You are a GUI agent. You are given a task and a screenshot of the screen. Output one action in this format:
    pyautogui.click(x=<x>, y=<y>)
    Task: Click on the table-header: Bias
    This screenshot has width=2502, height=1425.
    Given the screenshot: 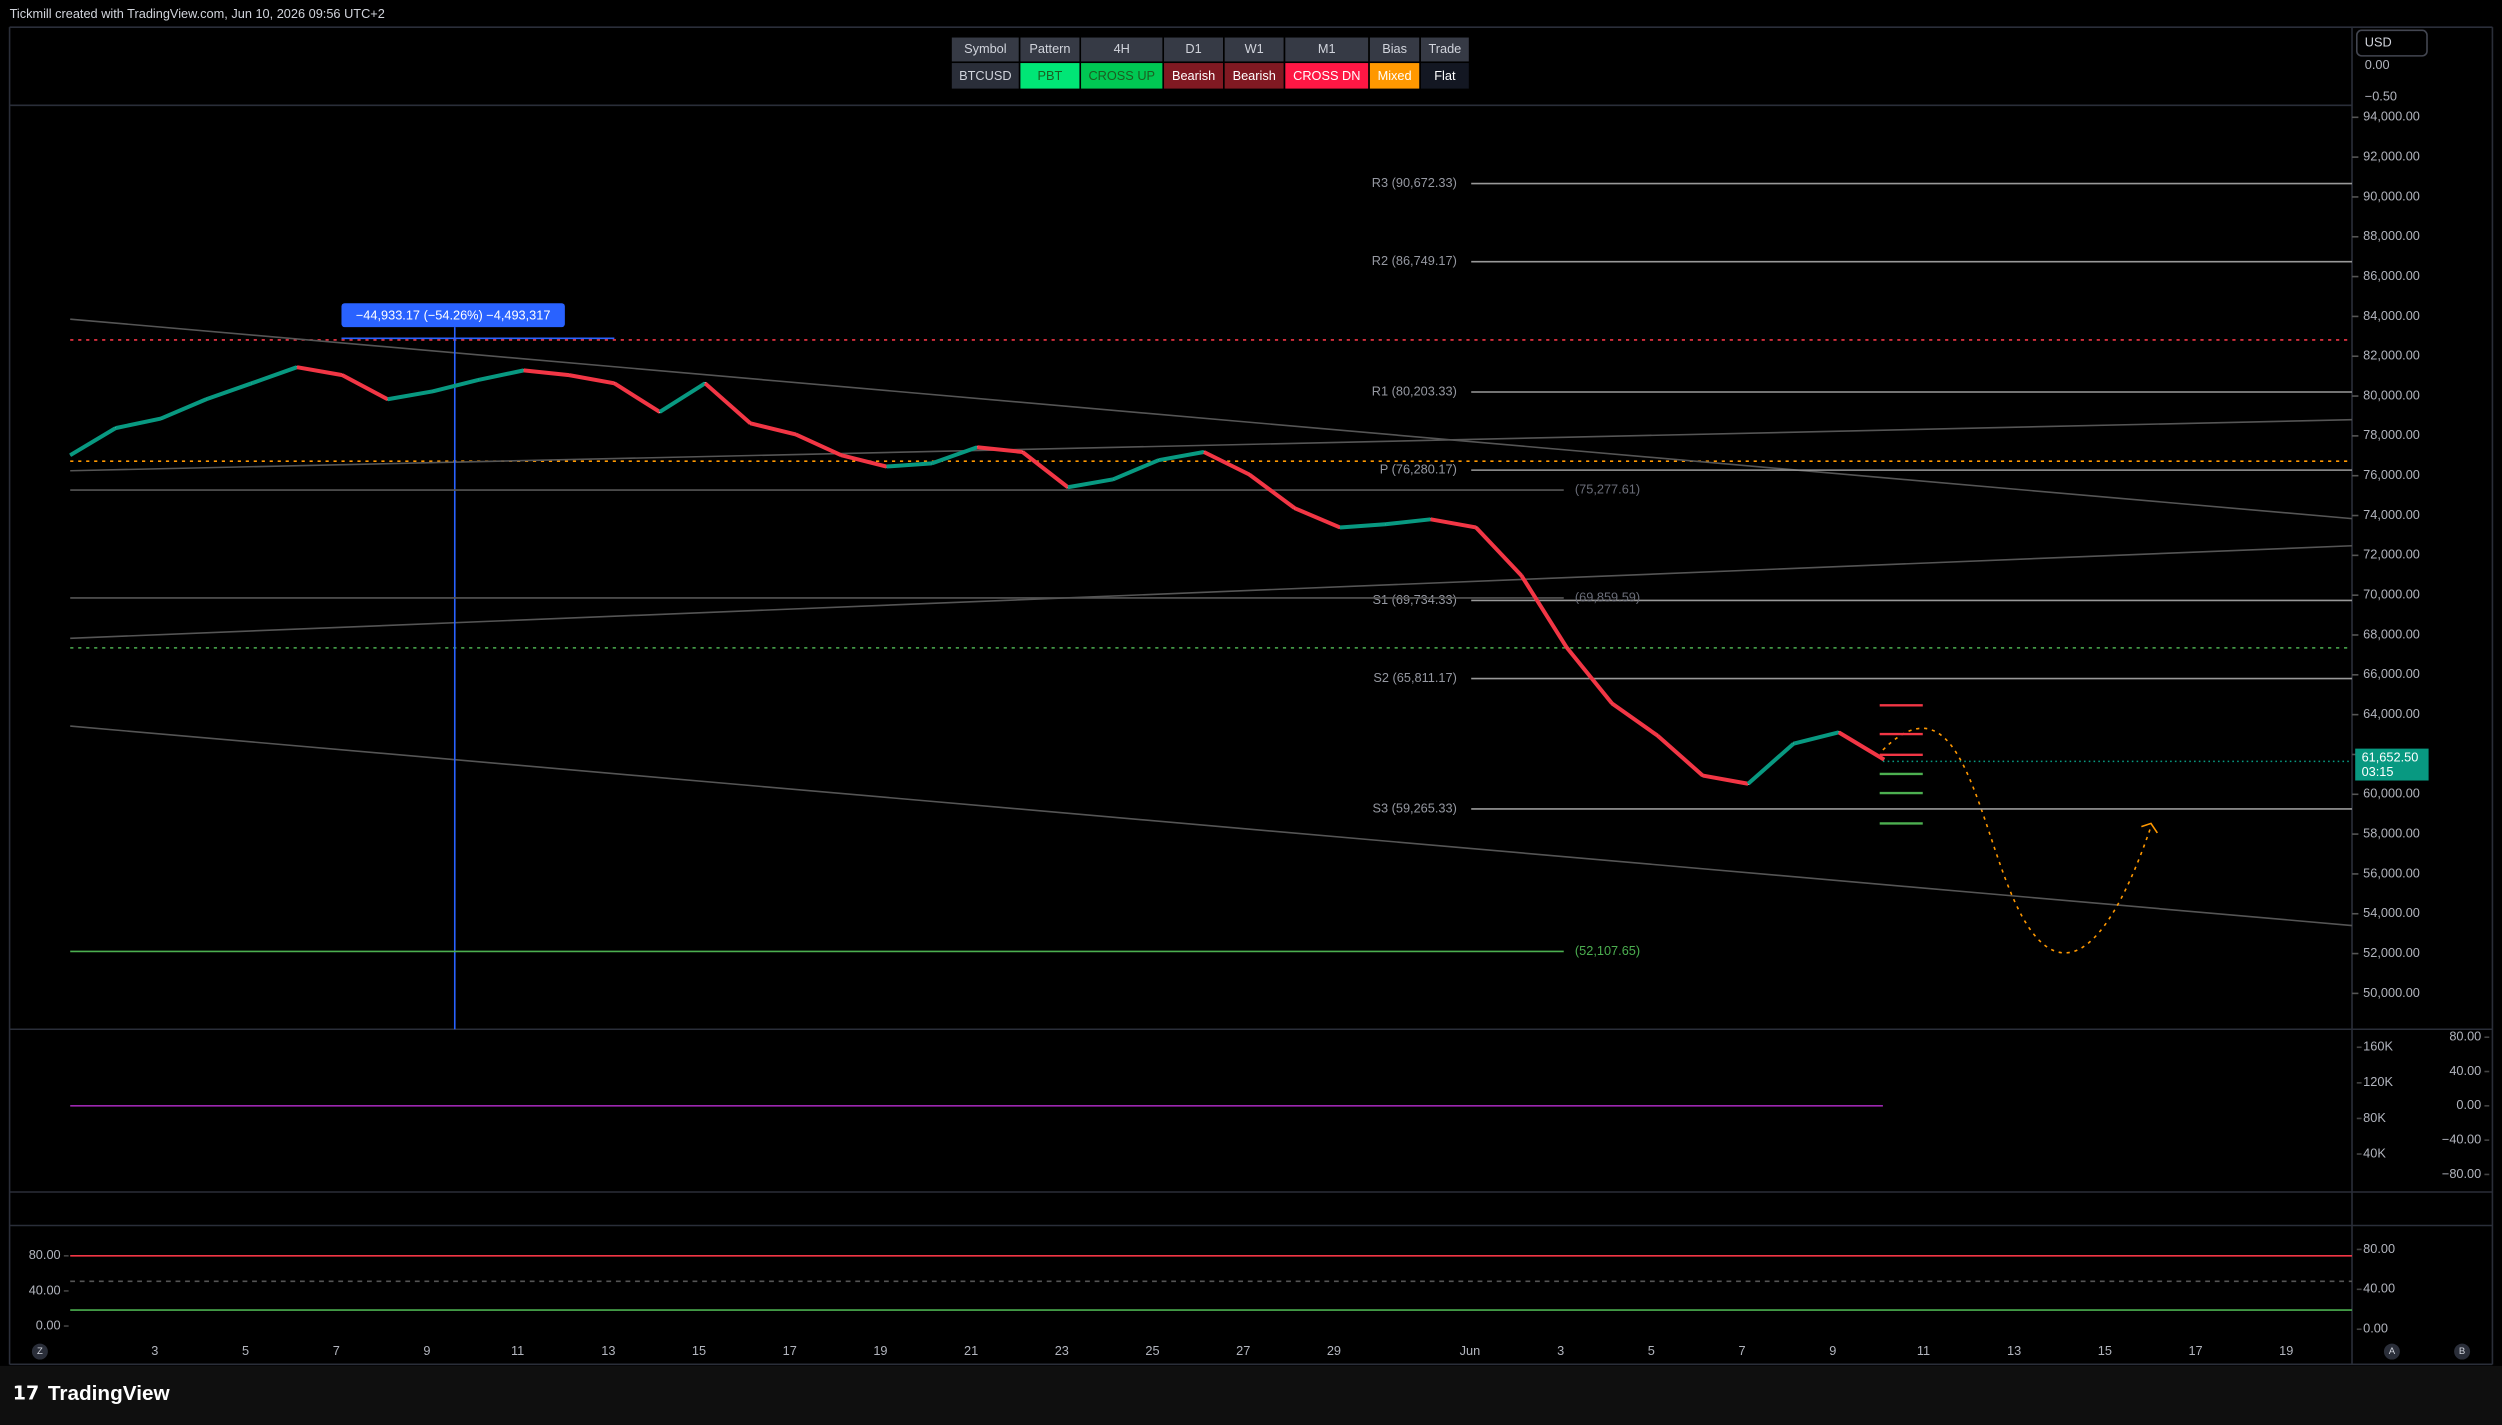 What is the action you would take?
    pyautogui.click(x=1394, y=48)
    